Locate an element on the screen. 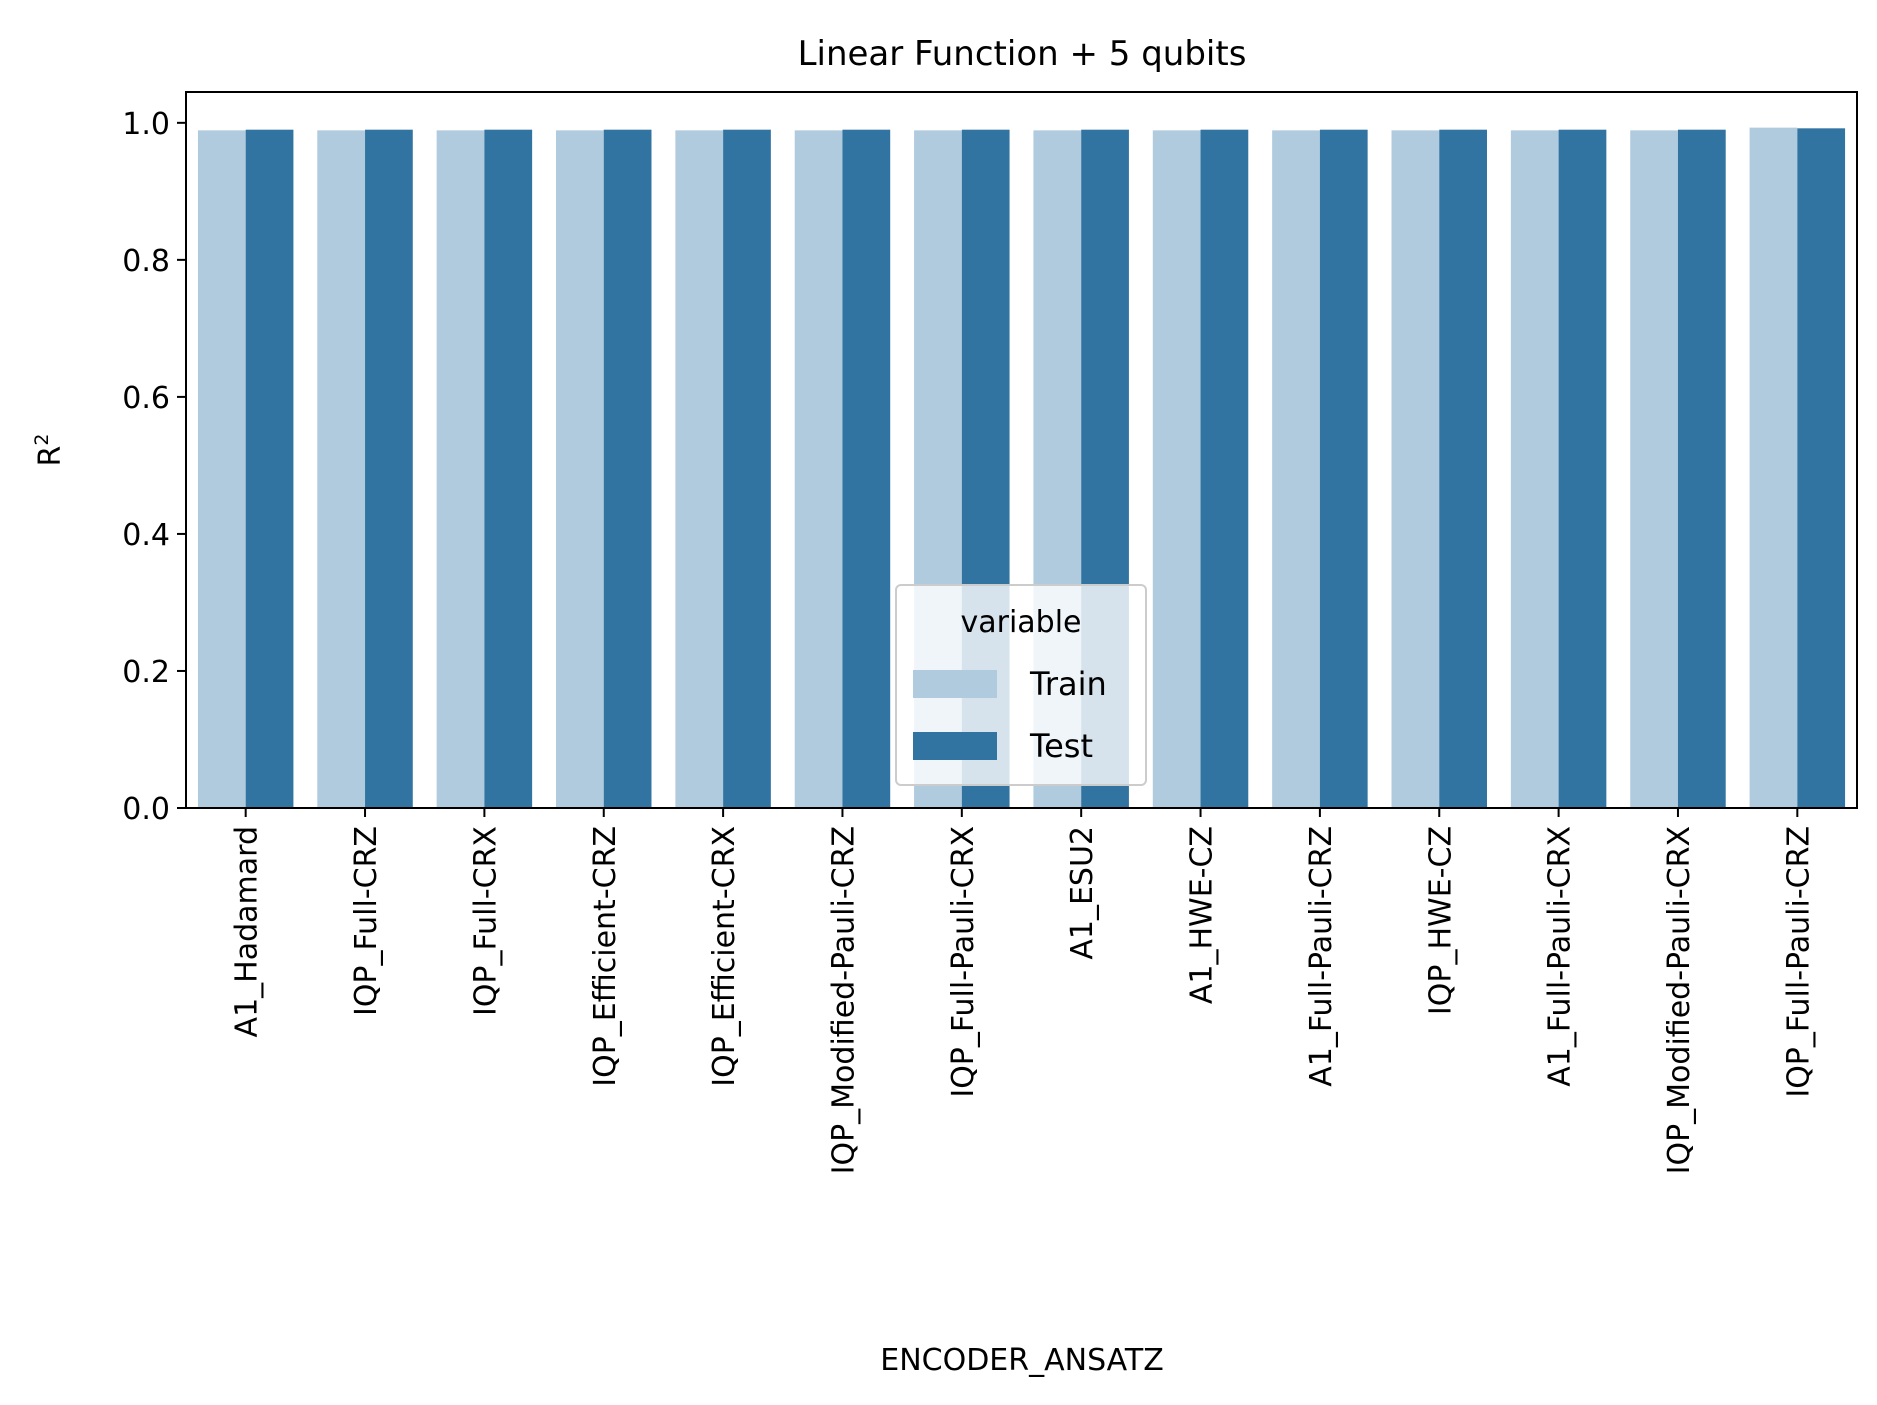 The width and height of the screenshot is (1877, 1405). x-tick-label-12: IQP_Modified-Pauli-CRX is located at coordinates (1679, 1000).